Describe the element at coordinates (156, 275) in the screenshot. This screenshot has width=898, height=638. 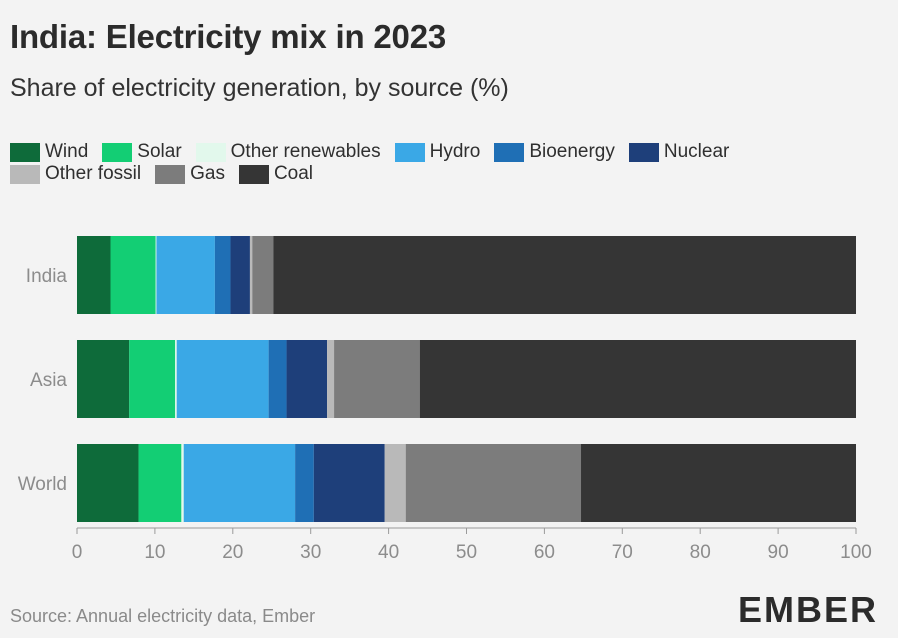
I see `bar-india-other-renewables` at that location.